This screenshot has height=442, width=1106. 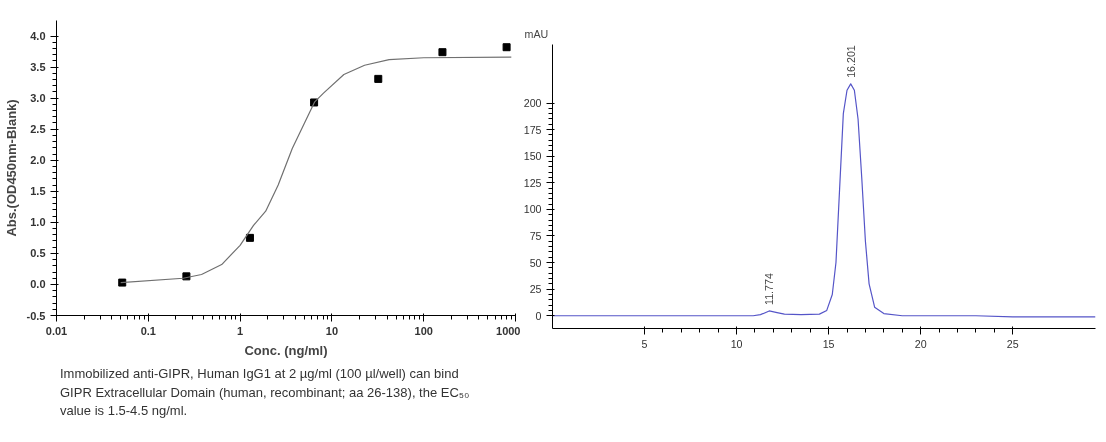 I want to click on annotation: 11.774, so click(x=769, y=289).